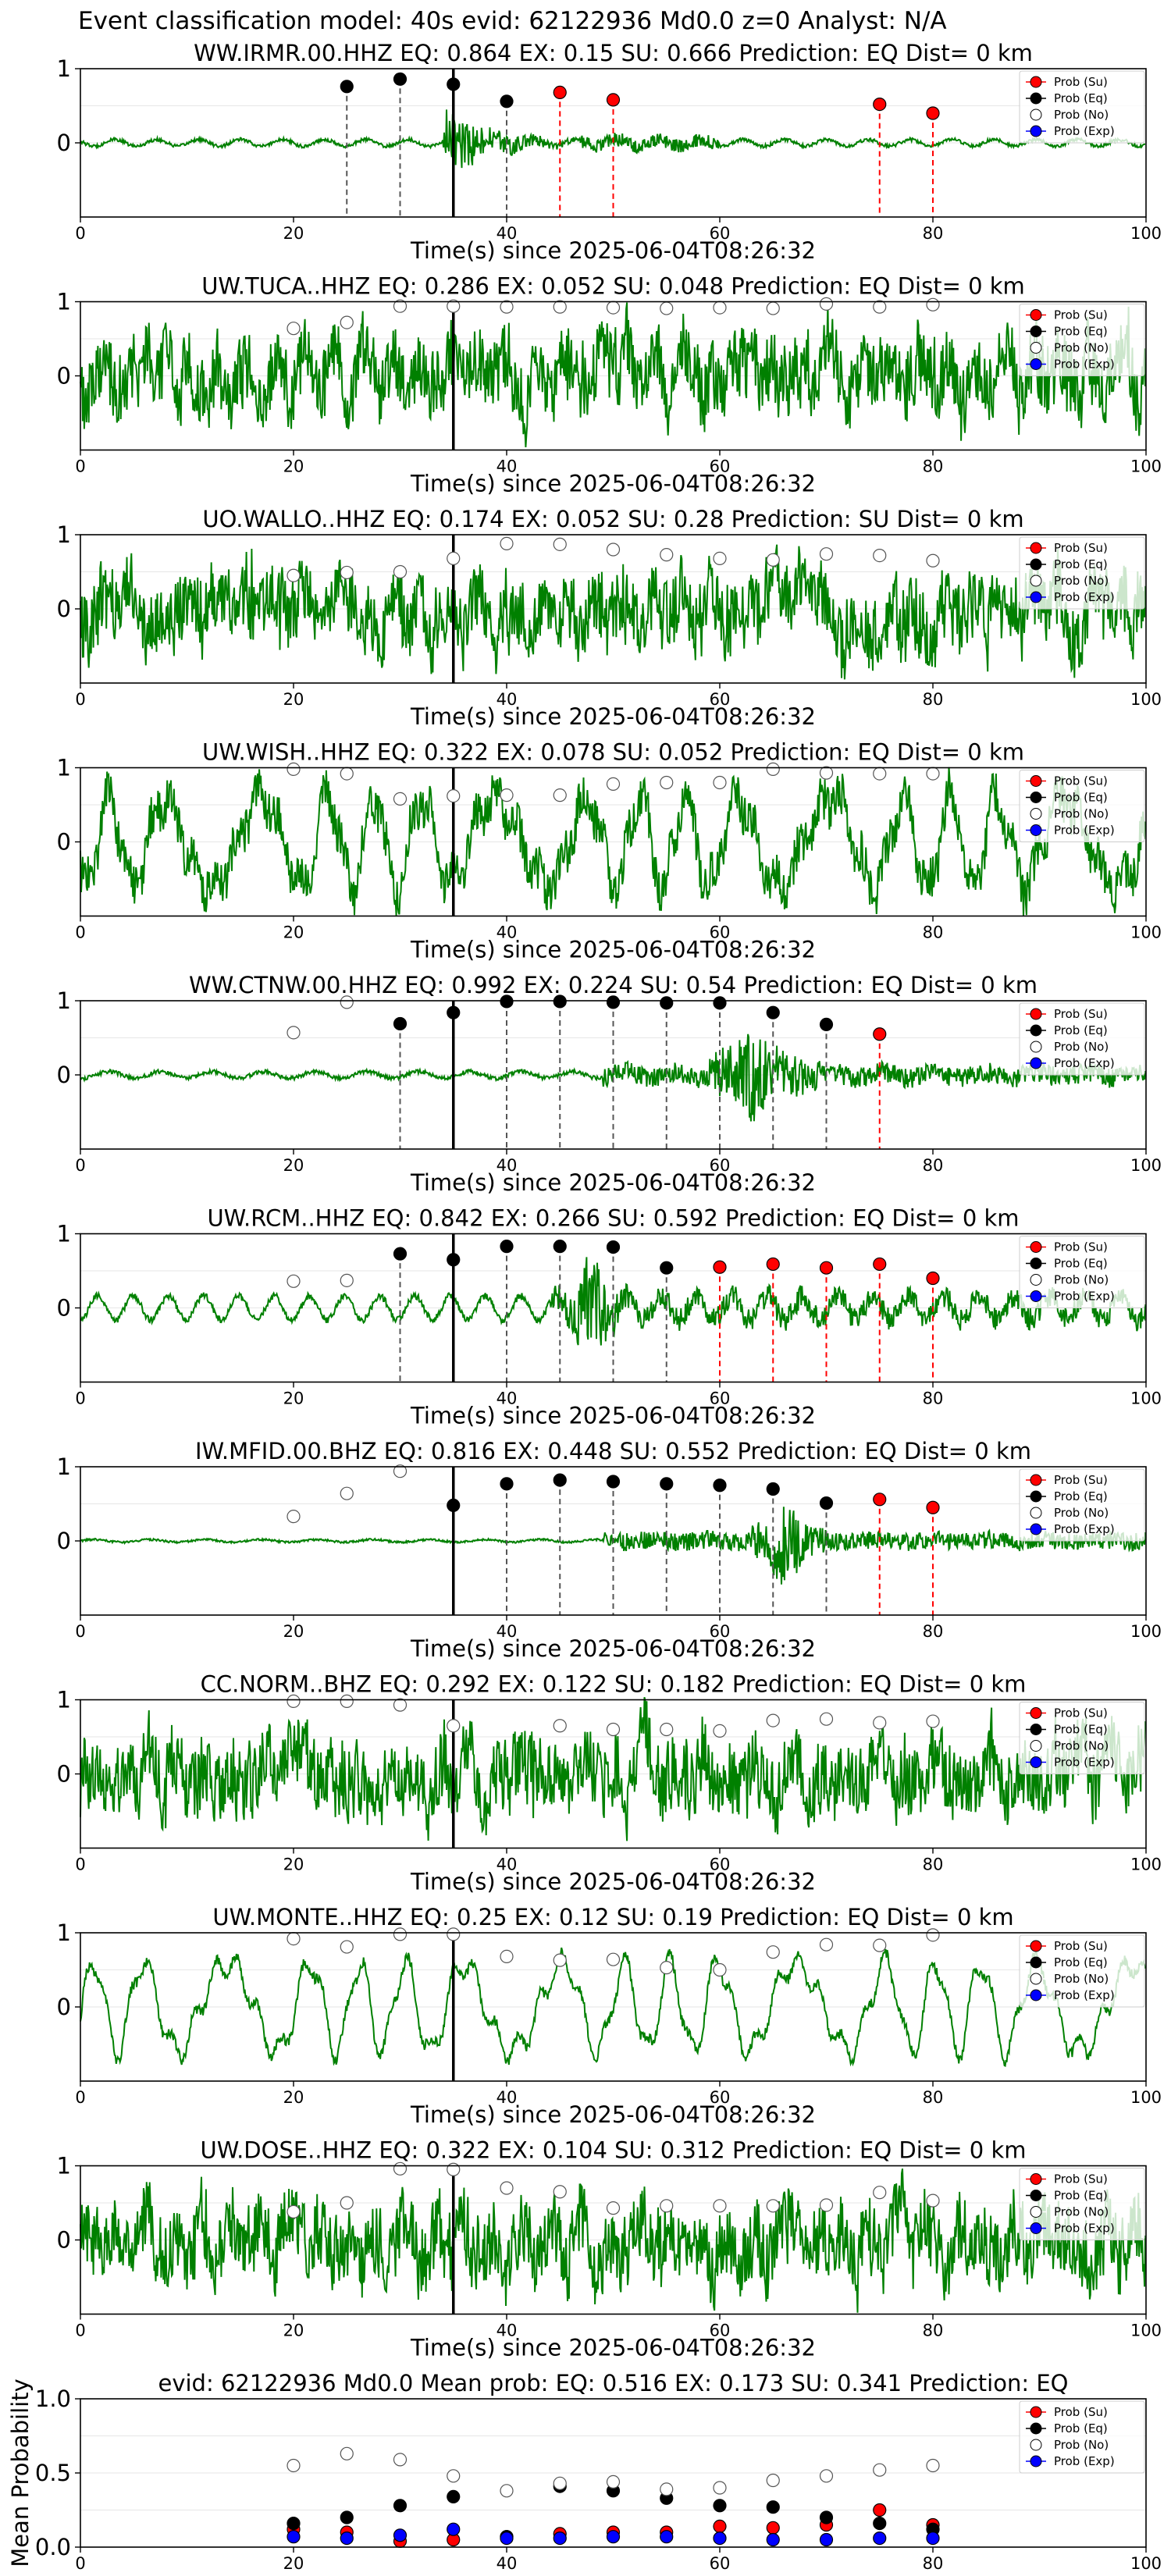 This screenshot has height=2576, width=1171. I want to click on legend-marker-su, so click(1036, 82).